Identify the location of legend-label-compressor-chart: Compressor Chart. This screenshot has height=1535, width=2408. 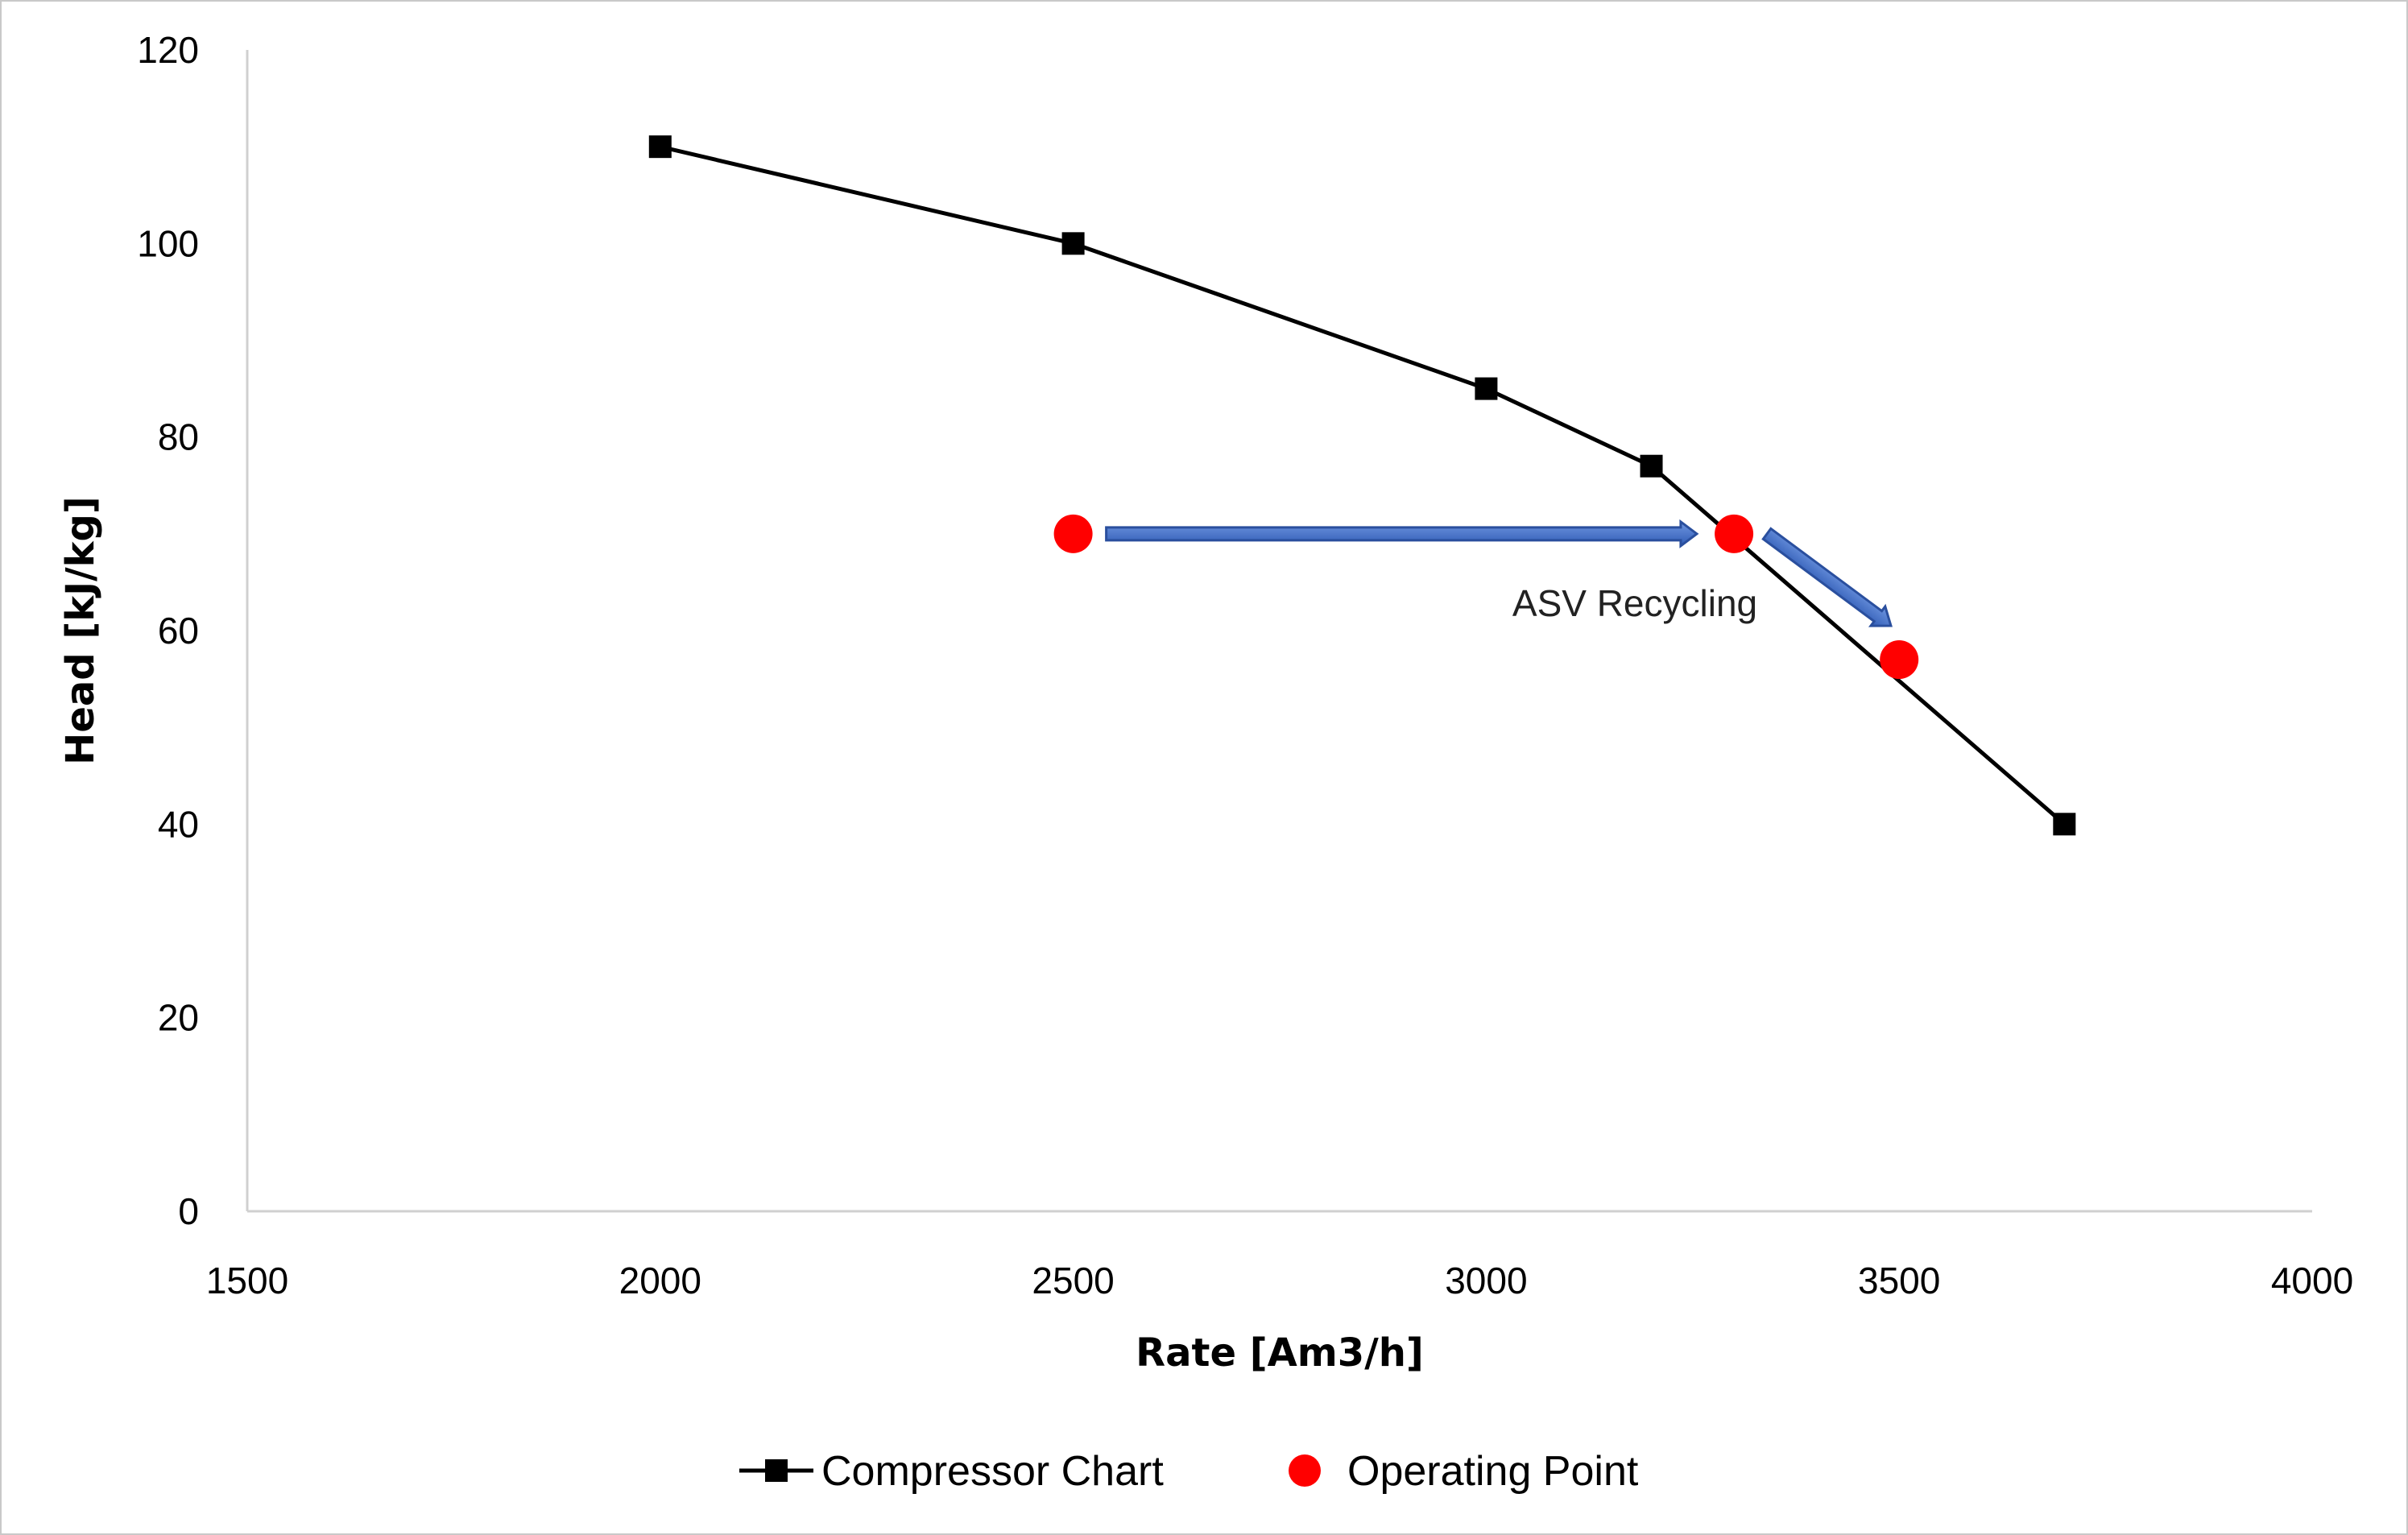
(992, 1471).